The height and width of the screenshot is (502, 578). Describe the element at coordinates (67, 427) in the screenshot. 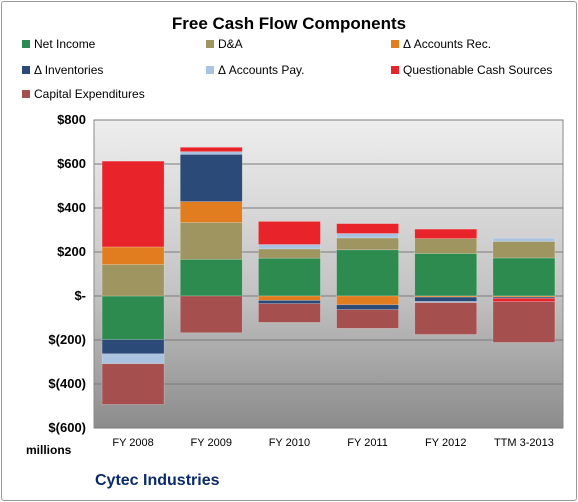

I see `y-tick-label: $(600)` at that location.